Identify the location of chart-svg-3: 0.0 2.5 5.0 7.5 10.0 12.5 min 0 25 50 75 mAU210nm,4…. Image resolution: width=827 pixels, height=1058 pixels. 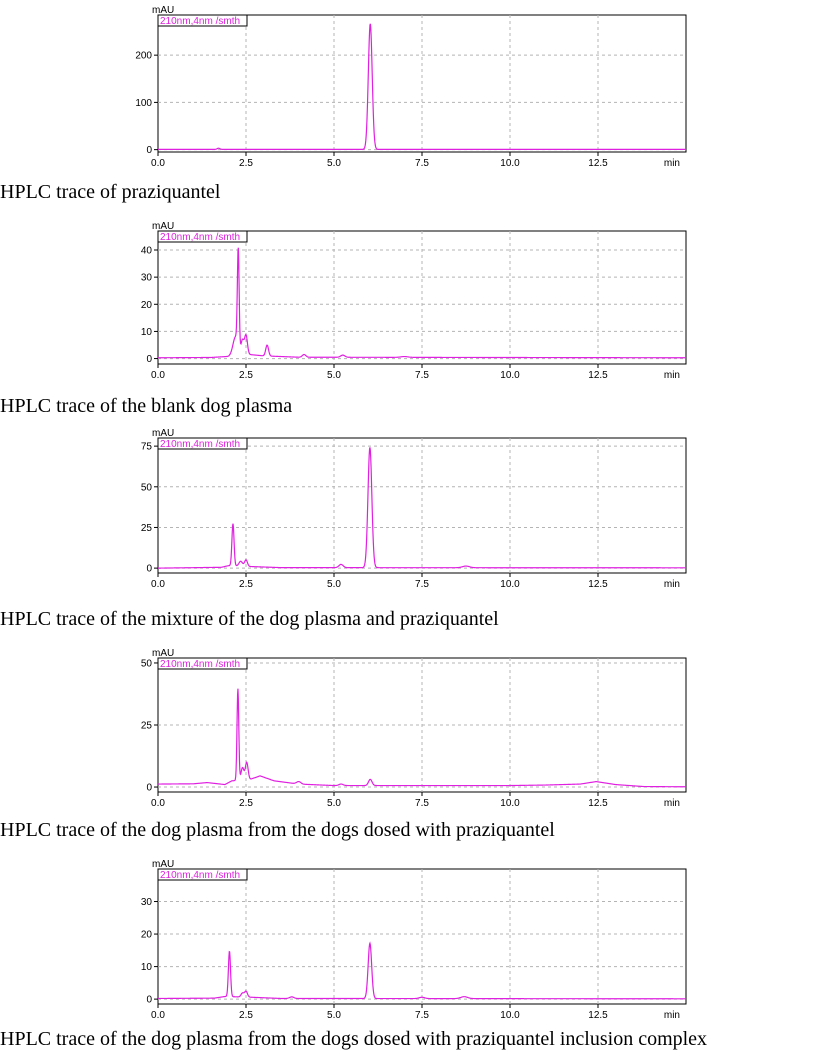
(414, 509).